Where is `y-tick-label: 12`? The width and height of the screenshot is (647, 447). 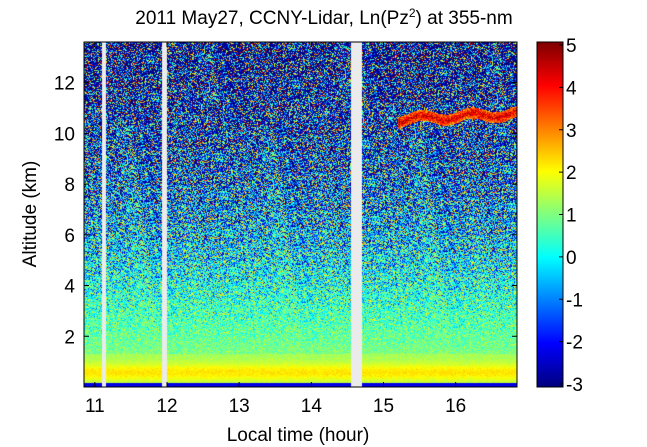
y-tick-label: 12 is located at coordinates (64, 84).